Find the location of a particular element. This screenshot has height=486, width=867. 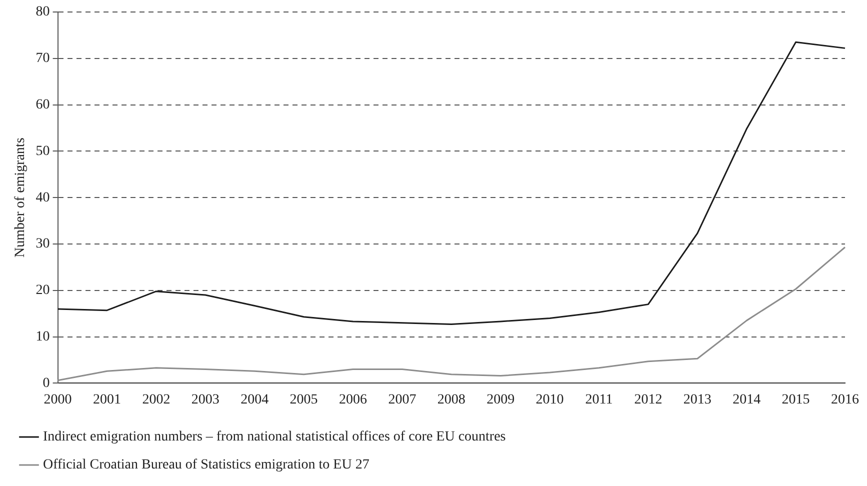

x-tick-label: 2013 is located at coordinates (697, 400).